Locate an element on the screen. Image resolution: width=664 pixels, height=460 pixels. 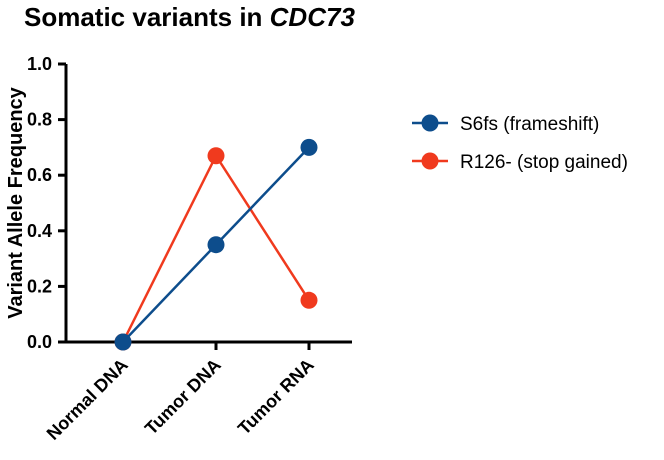
series-layer is located at coordinates (216, 244).